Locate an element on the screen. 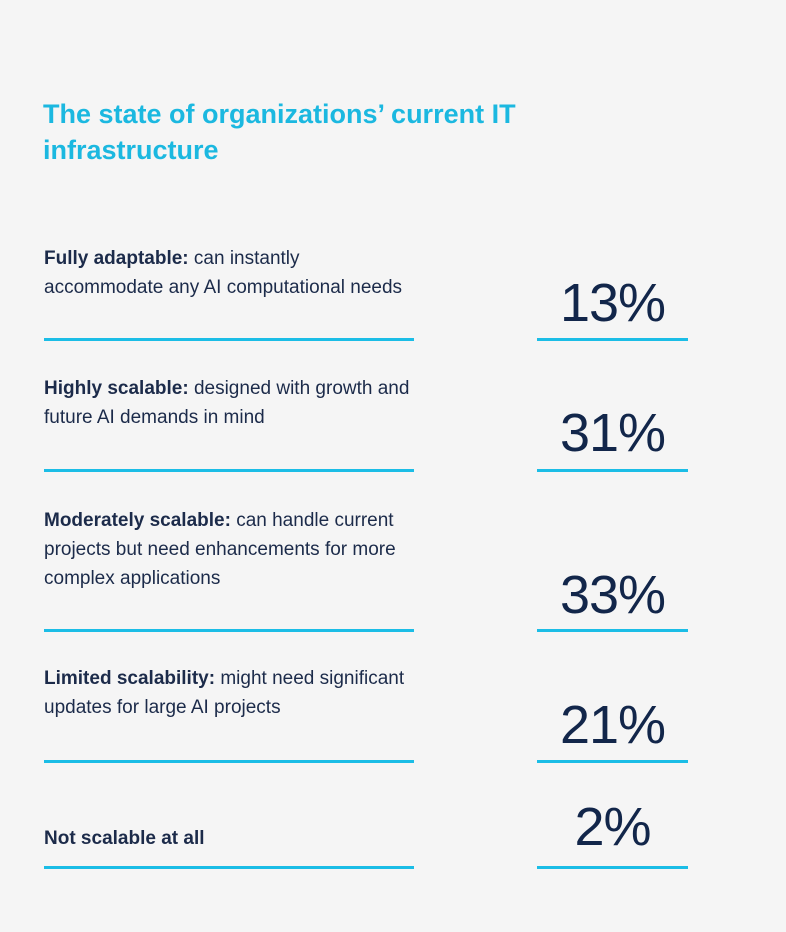  stat-value: 13% is located at coordinates (612, 303).